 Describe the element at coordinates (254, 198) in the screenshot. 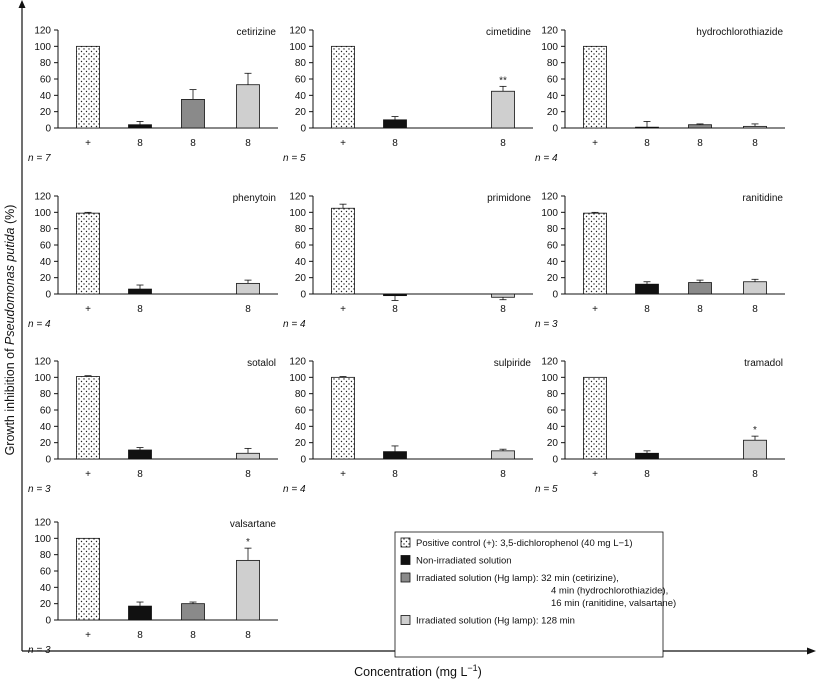

I see `panel-title: phenytoin` at that location.